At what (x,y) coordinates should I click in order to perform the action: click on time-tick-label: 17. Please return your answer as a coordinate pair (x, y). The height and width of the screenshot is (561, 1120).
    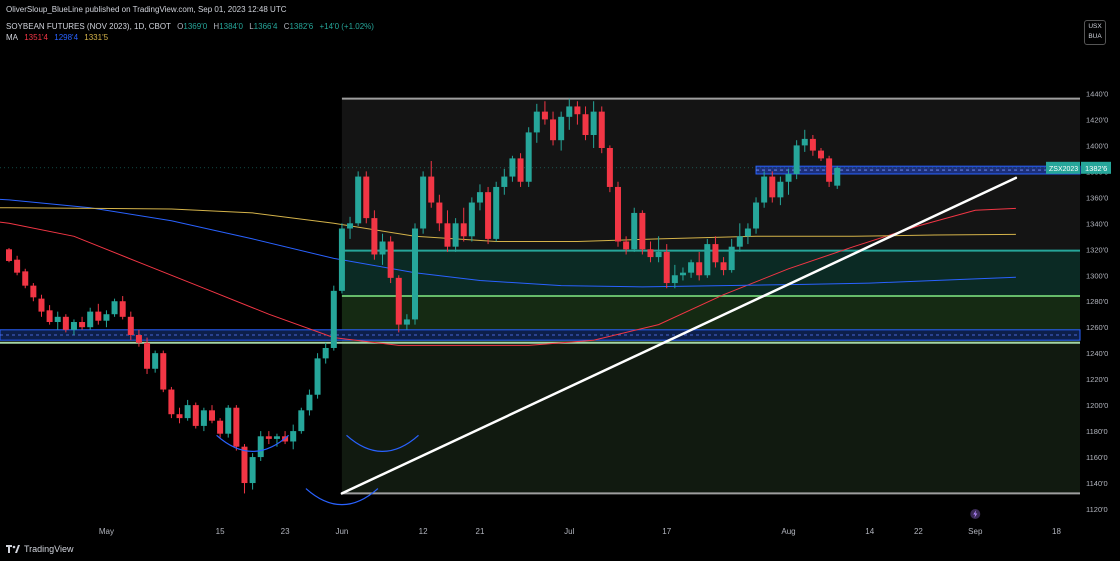
    Looking at the image, I should click on (666, 531).